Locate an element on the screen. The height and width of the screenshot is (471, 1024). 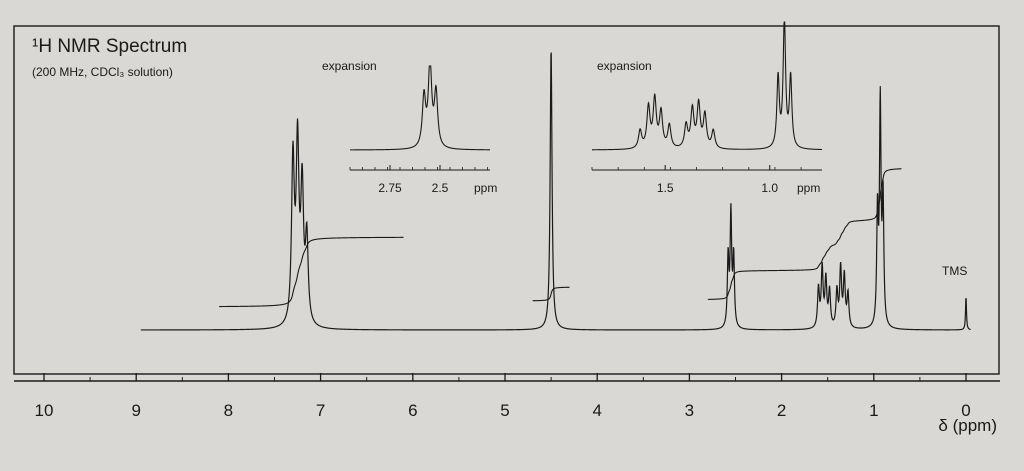
expansion-inset-aliphatic: expansion 1.5 1.0 ppm is located at coordinates (707, 108).